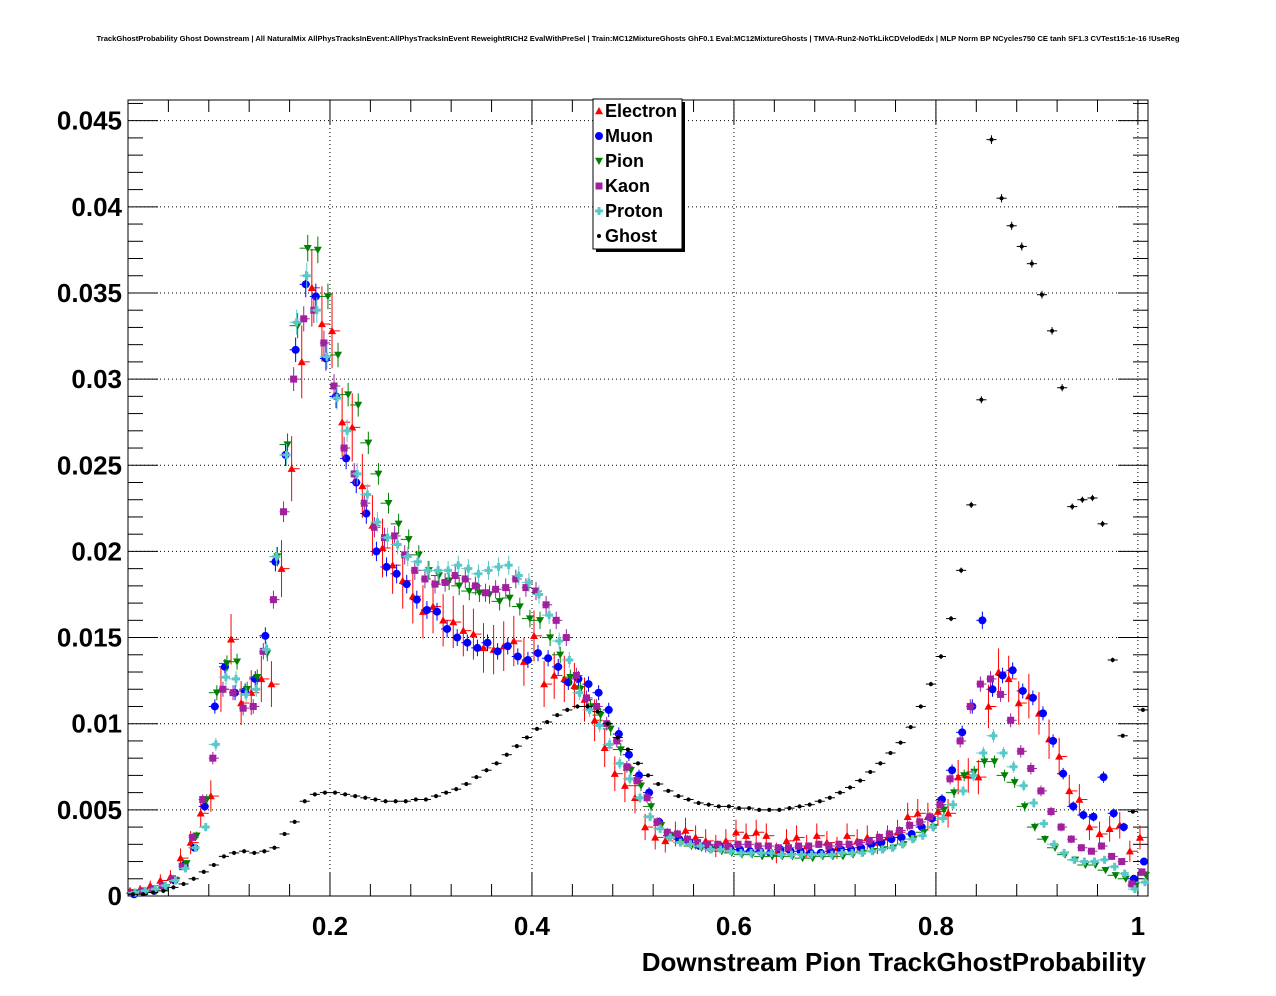 The width and height of the screenshot is (1276, 996). I want to click on y-tick-label: 0.035, so click(89, 293).